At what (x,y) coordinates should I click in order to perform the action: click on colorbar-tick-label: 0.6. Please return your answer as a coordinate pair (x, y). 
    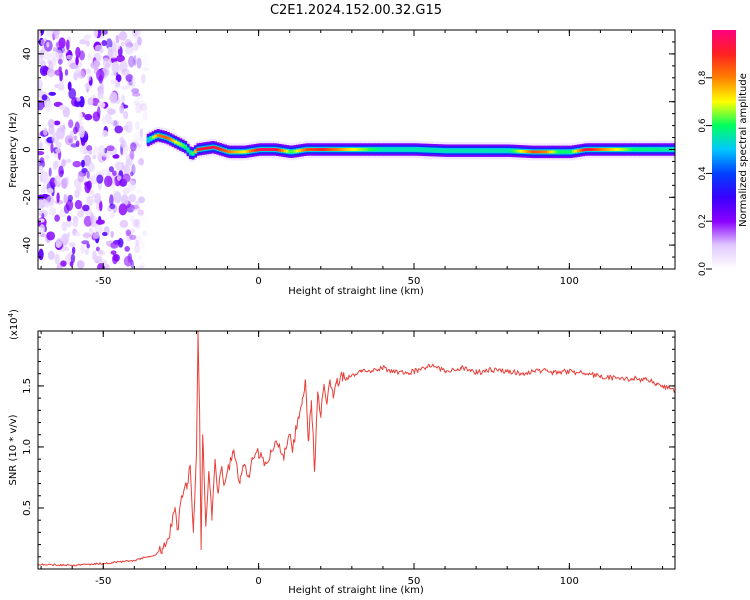
    Looking at the image, I should click on (703, 125).